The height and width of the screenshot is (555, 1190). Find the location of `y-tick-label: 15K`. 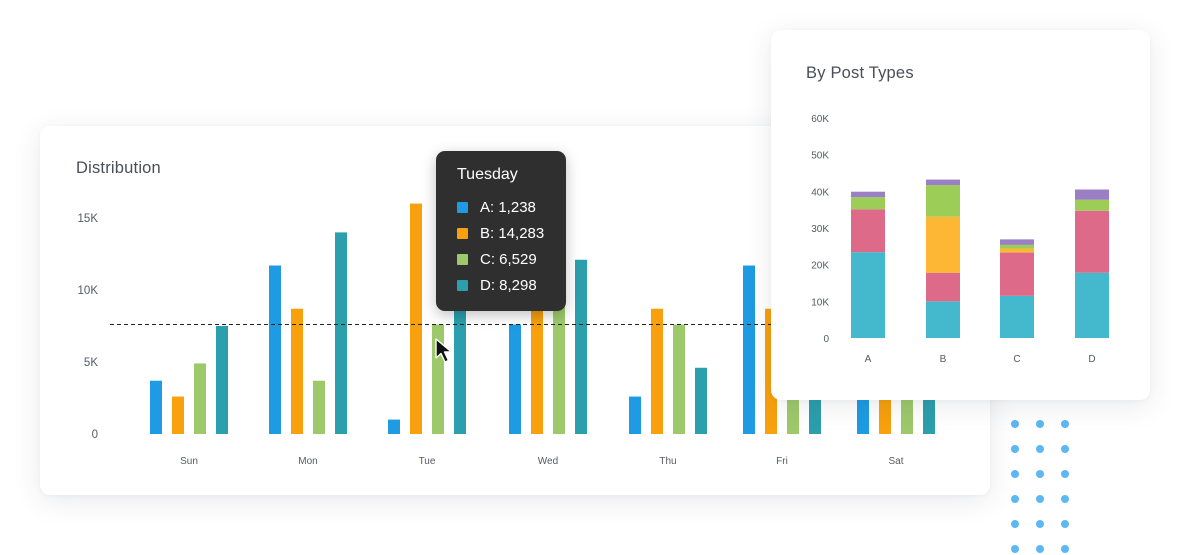

y-tick-label: 15K is located at coordinates (88, 219).